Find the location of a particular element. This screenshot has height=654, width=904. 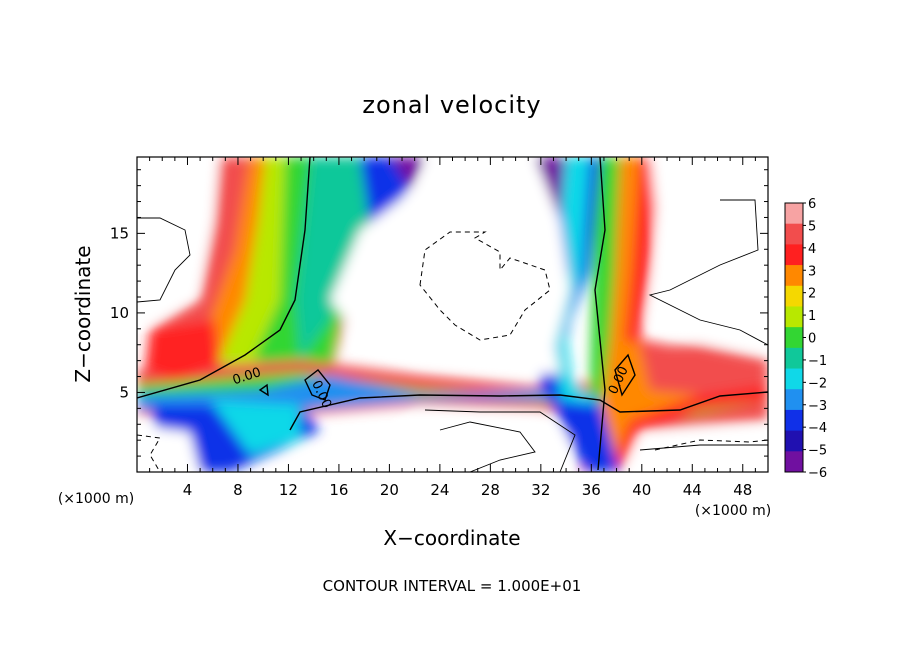

field-white-lower-right is located at coordinates (699, 451).